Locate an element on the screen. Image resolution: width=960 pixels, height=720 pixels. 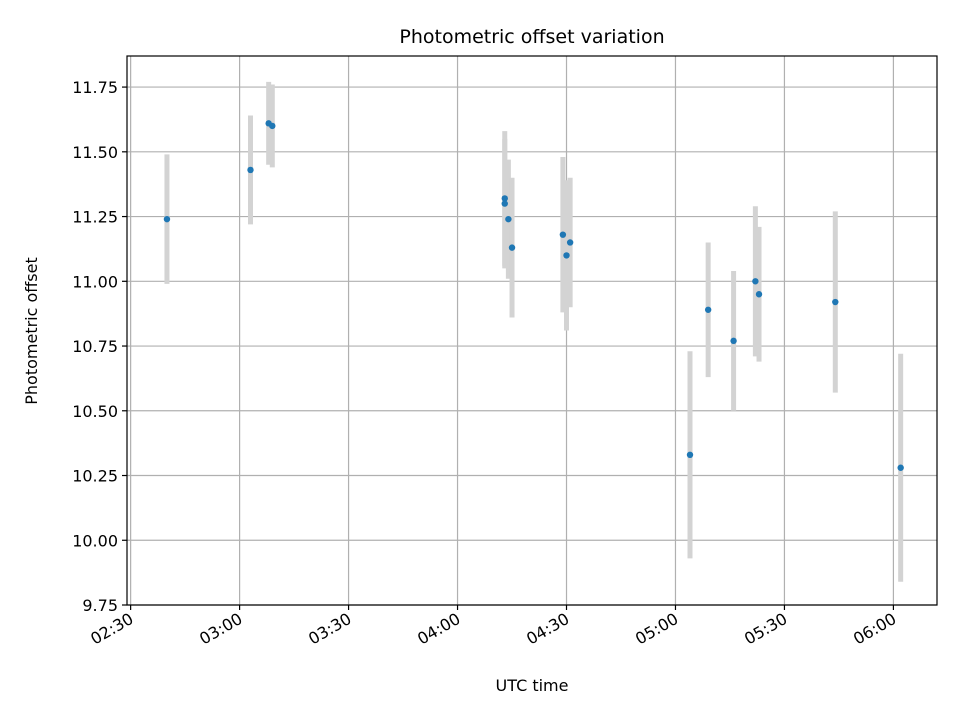
y-tick-label: 9.75 is located at coordinates (100, 605).